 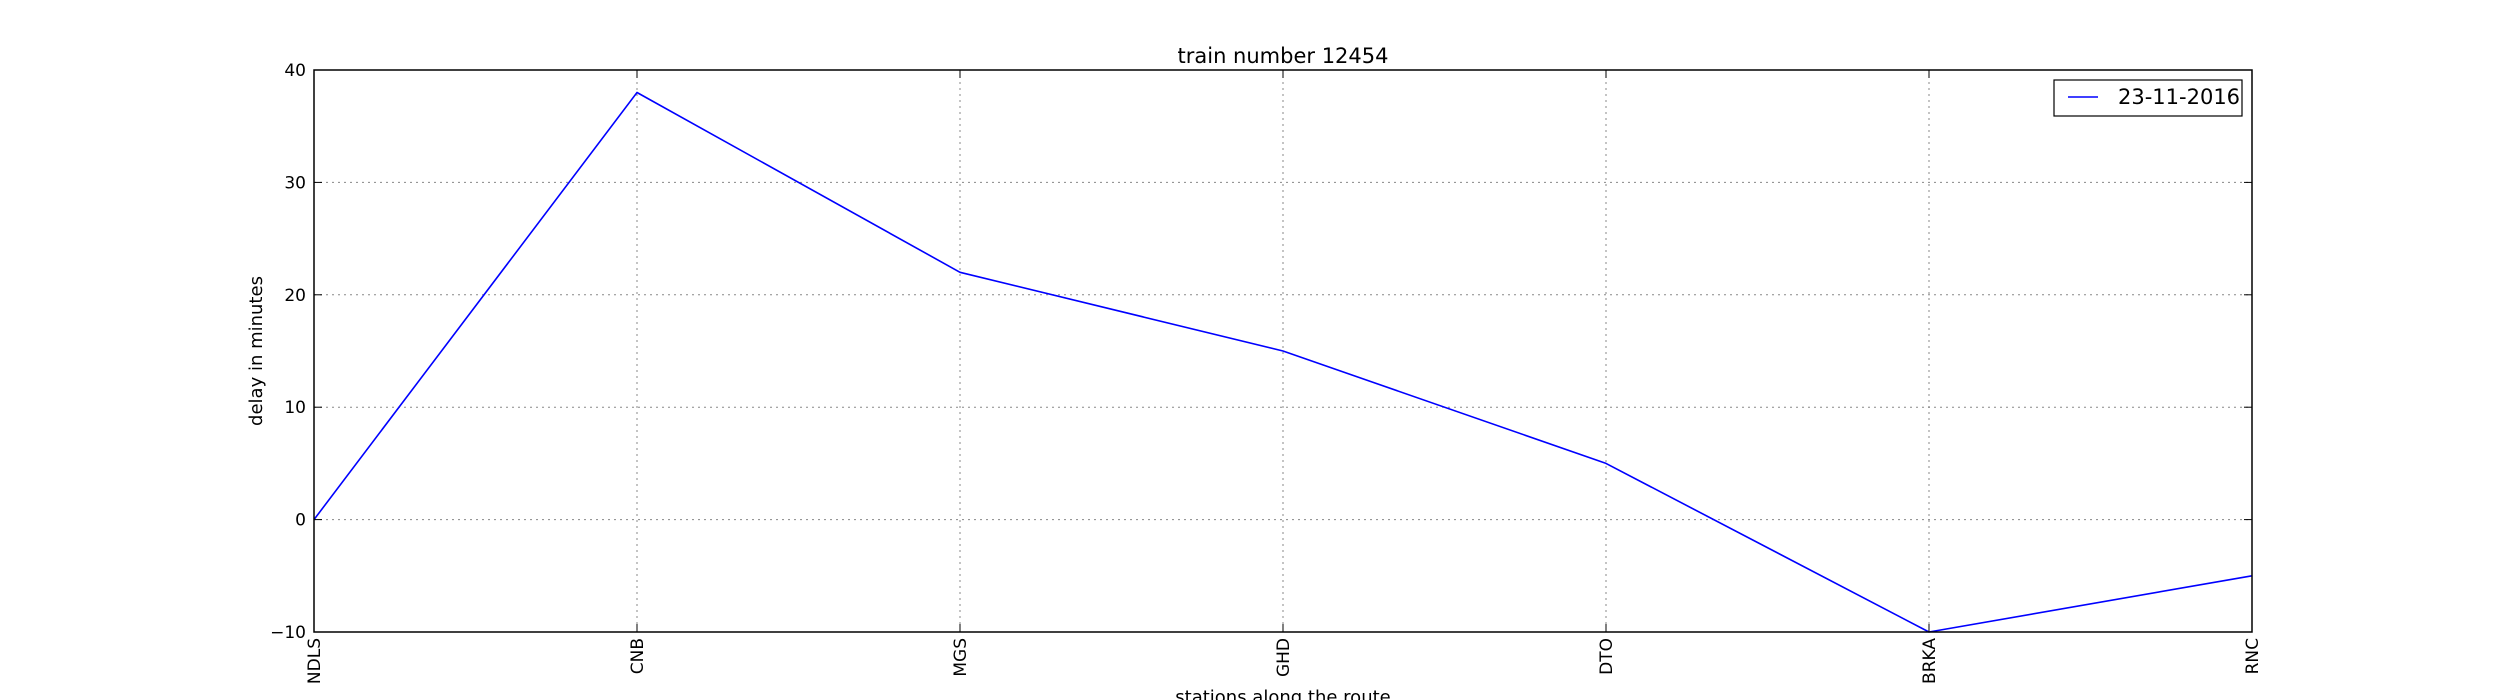 What do you see at coordinates (295, 71) in the screenshot?
I see `y-tick-label: 40` at bounding box center [295, 71].